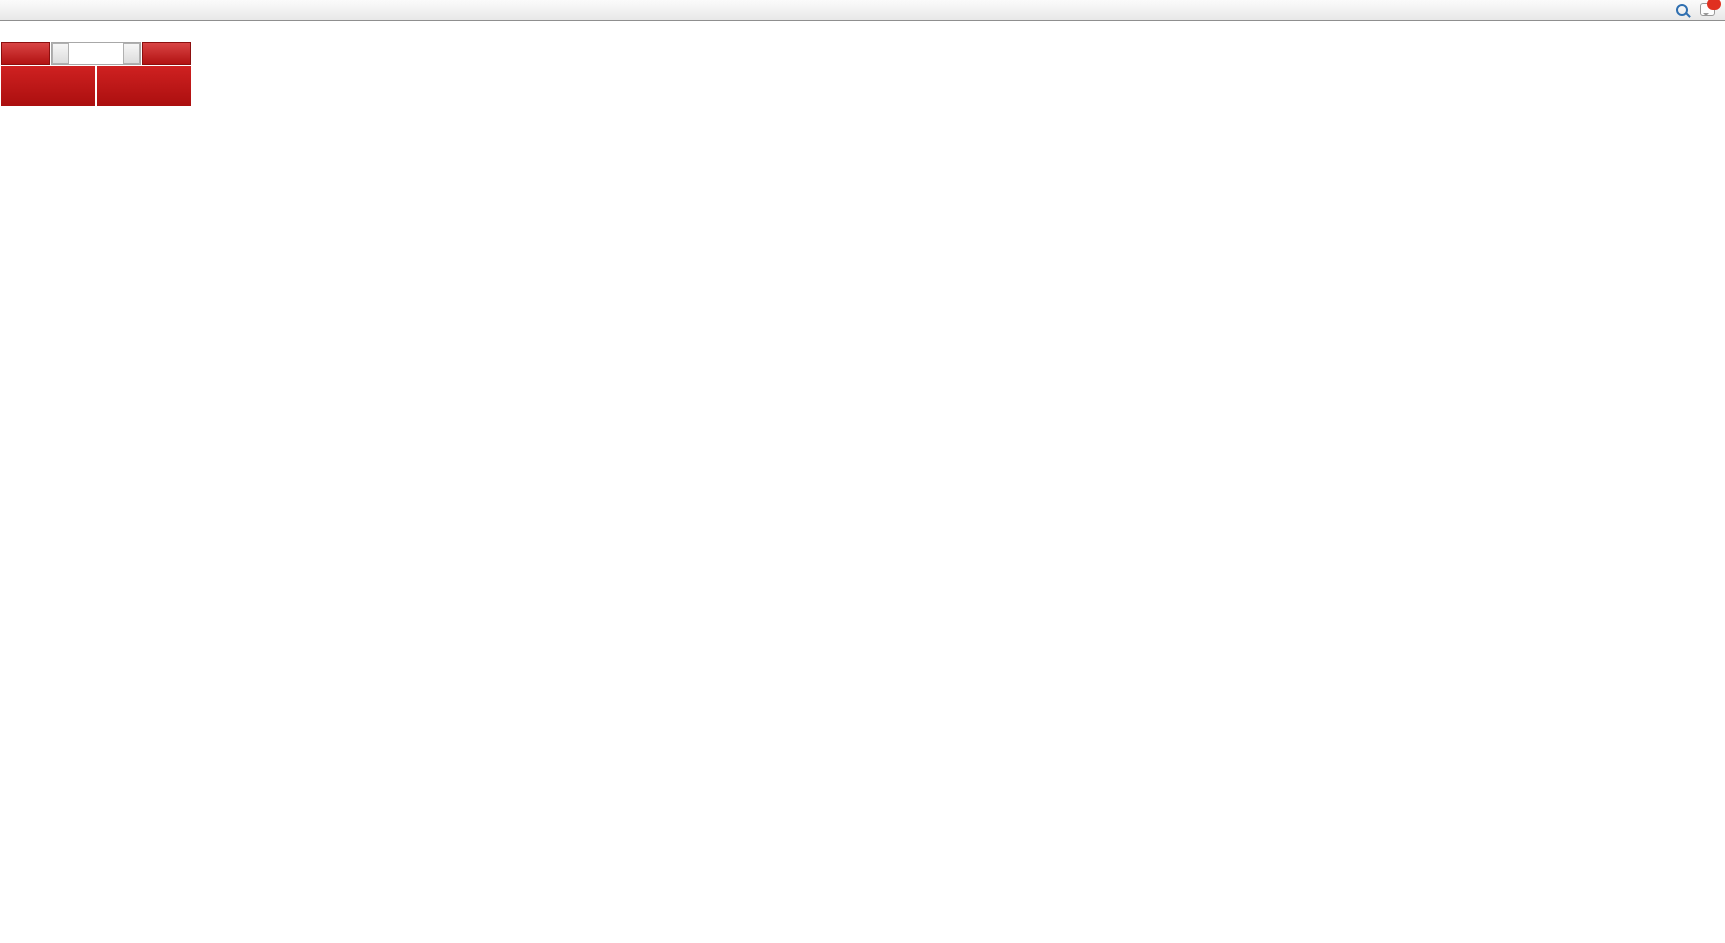  Describe the element at coordinates (1698, 8) in the screenshot. I see `toolbar-right-cluster` at that location.